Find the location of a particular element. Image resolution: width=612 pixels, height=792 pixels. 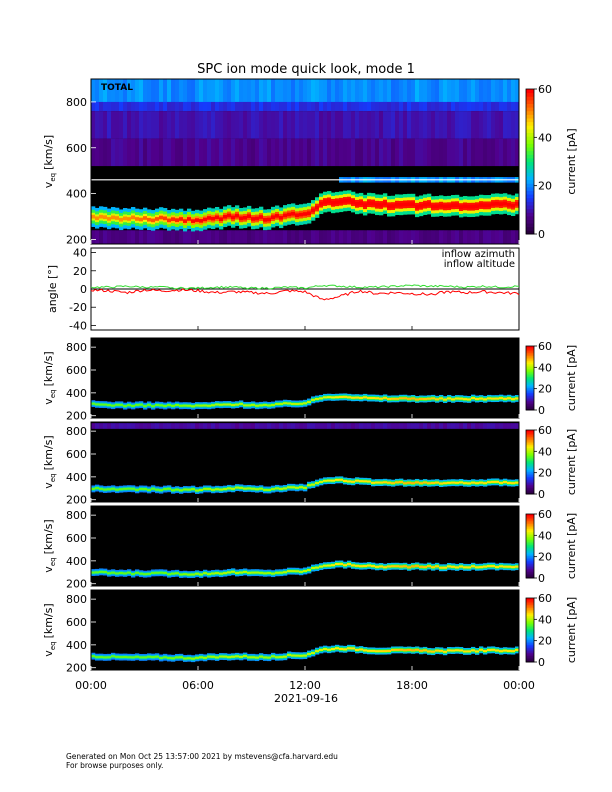

colorbar-tick-label: 20 is located at coordinates (545, 557).